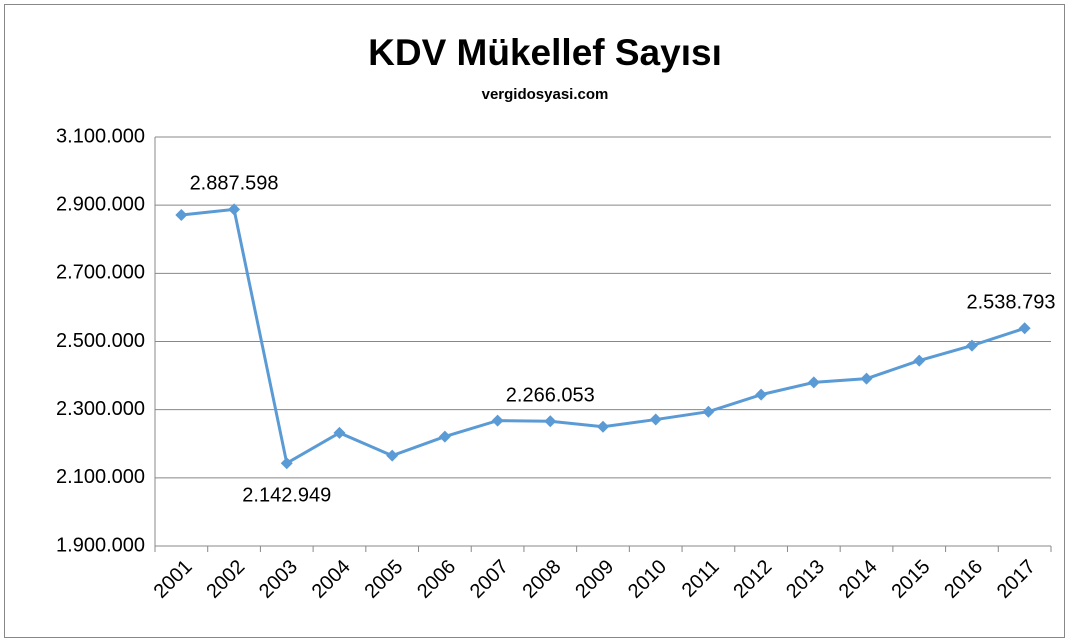 This screenshot has height=644, width=1071. What do you see at coordinates (100, 204) in the screenshot?
I see `y-tick-label: 2.900.000` at bounding box center [100, 204].